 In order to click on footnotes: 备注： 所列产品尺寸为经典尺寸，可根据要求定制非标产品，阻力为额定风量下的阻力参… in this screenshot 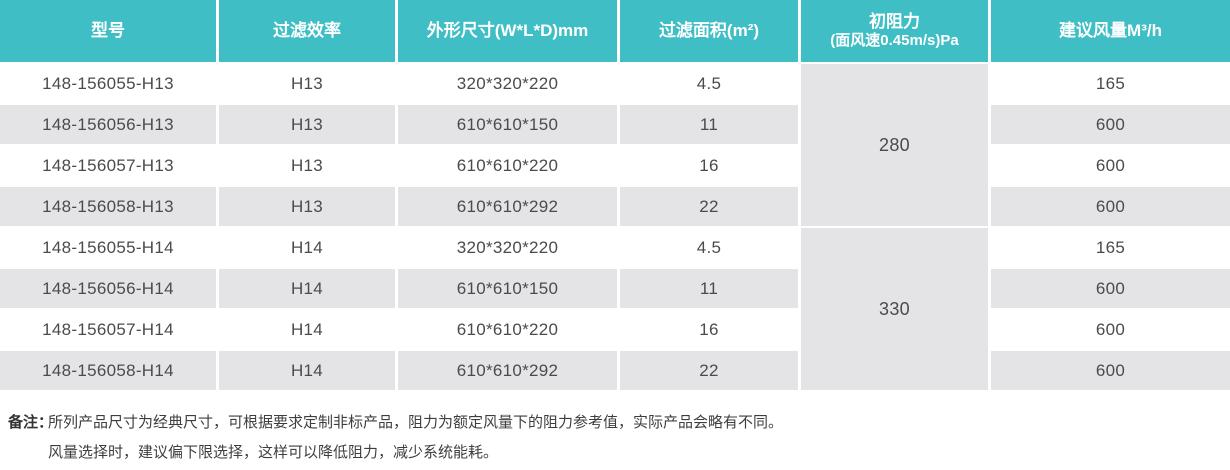, I will do `click(615, 438)`.